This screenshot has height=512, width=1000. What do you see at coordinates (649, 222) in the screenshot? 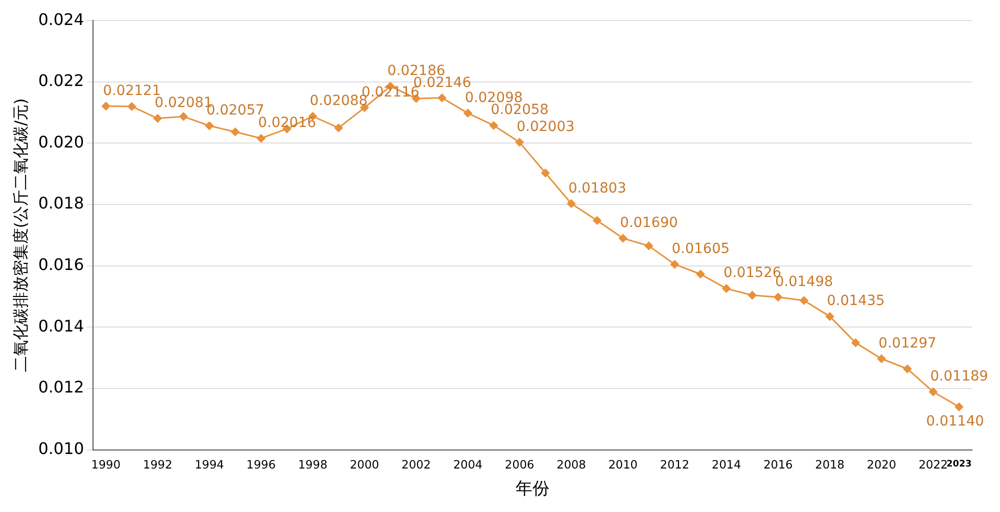
I see `data-label: 0.01690` at bounding box center [649, 222].